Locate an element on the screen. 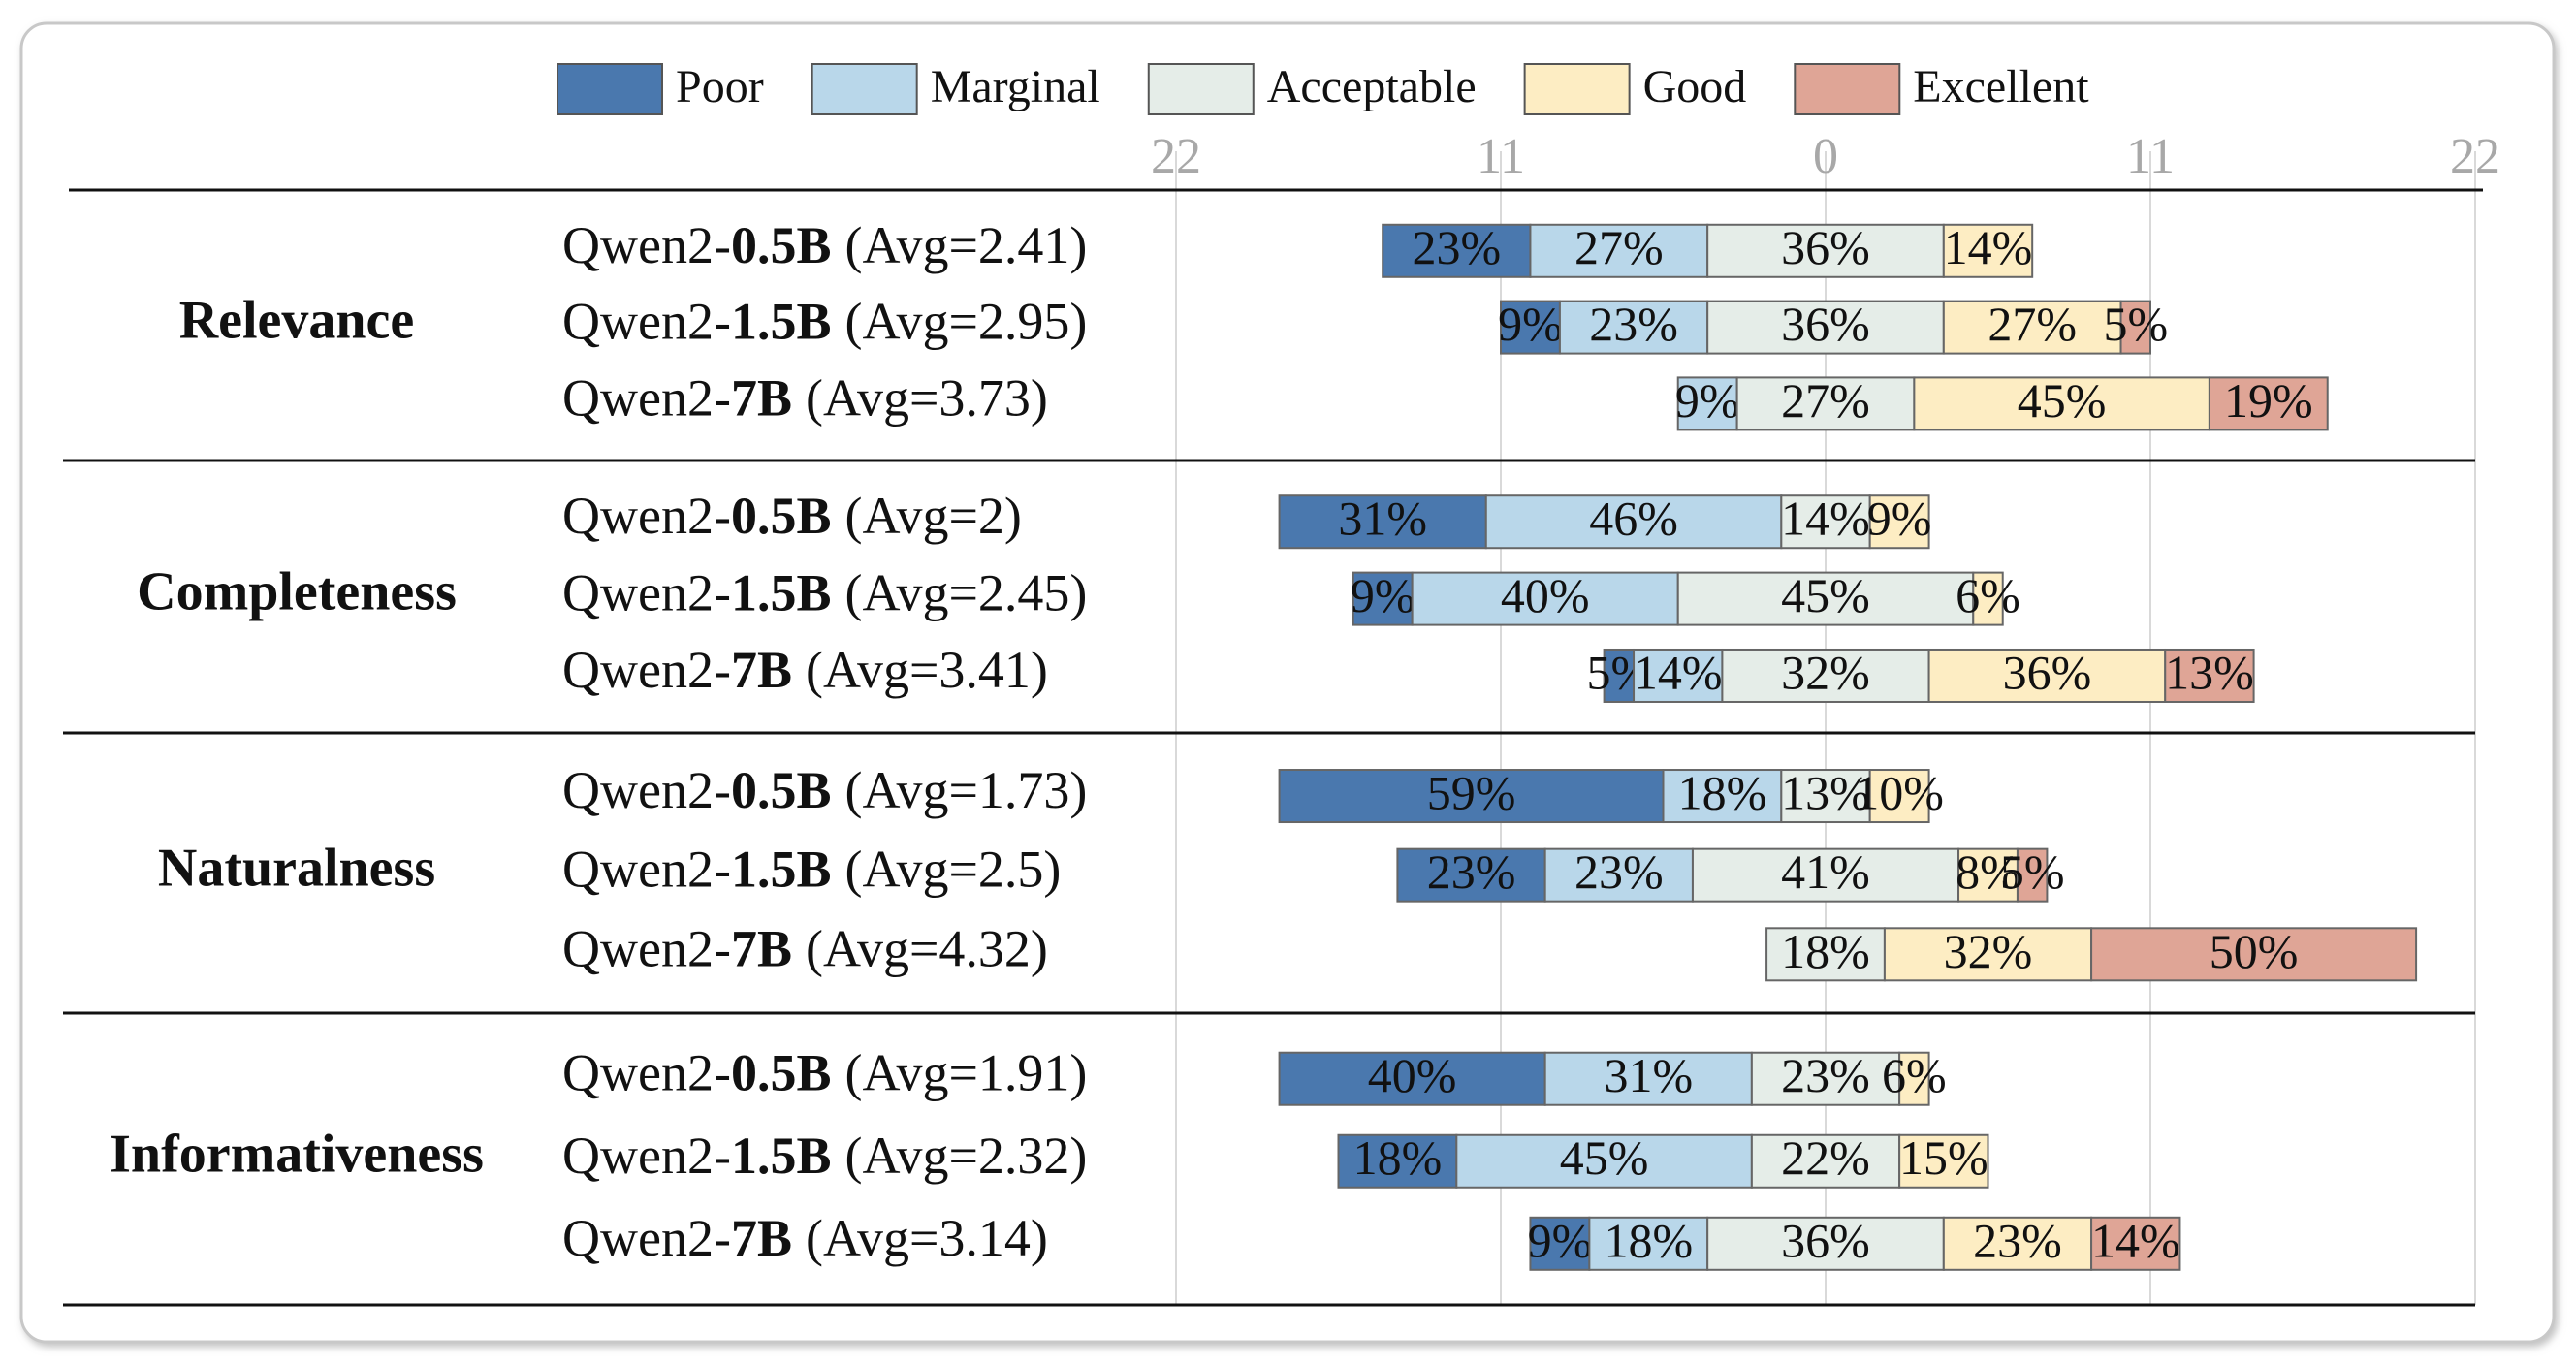 The height and width of the screenshot is (1367, 2576). row-average: (Avg=2.45) is located at coordinates (965, 593).